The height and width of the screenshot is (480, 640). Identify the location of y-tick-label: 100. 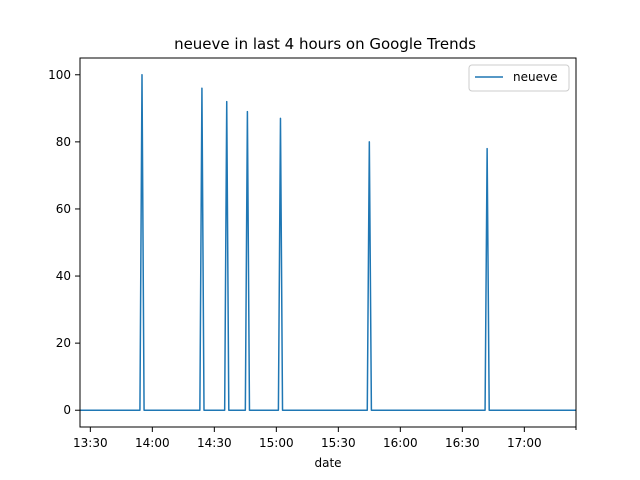
(59, 75).